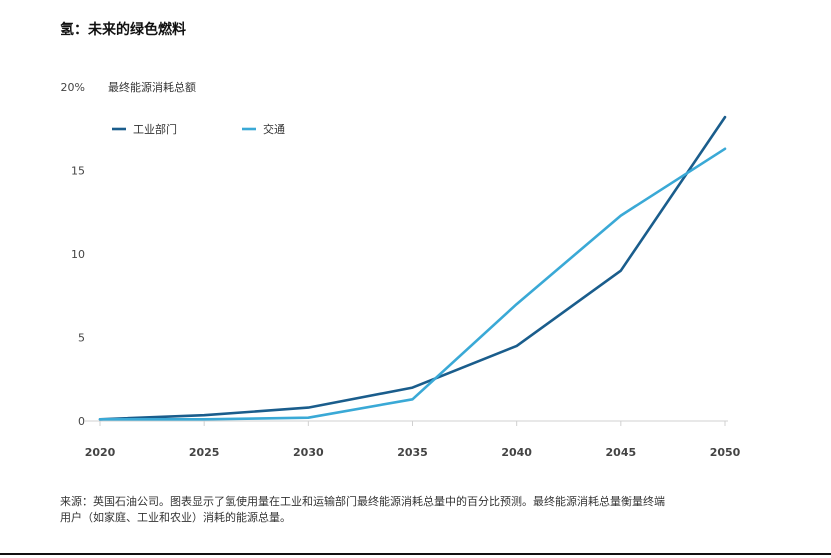 The height and width of the screenshot is (558, 831). I want to click on y-tick-label: 0, so click(81, 421).